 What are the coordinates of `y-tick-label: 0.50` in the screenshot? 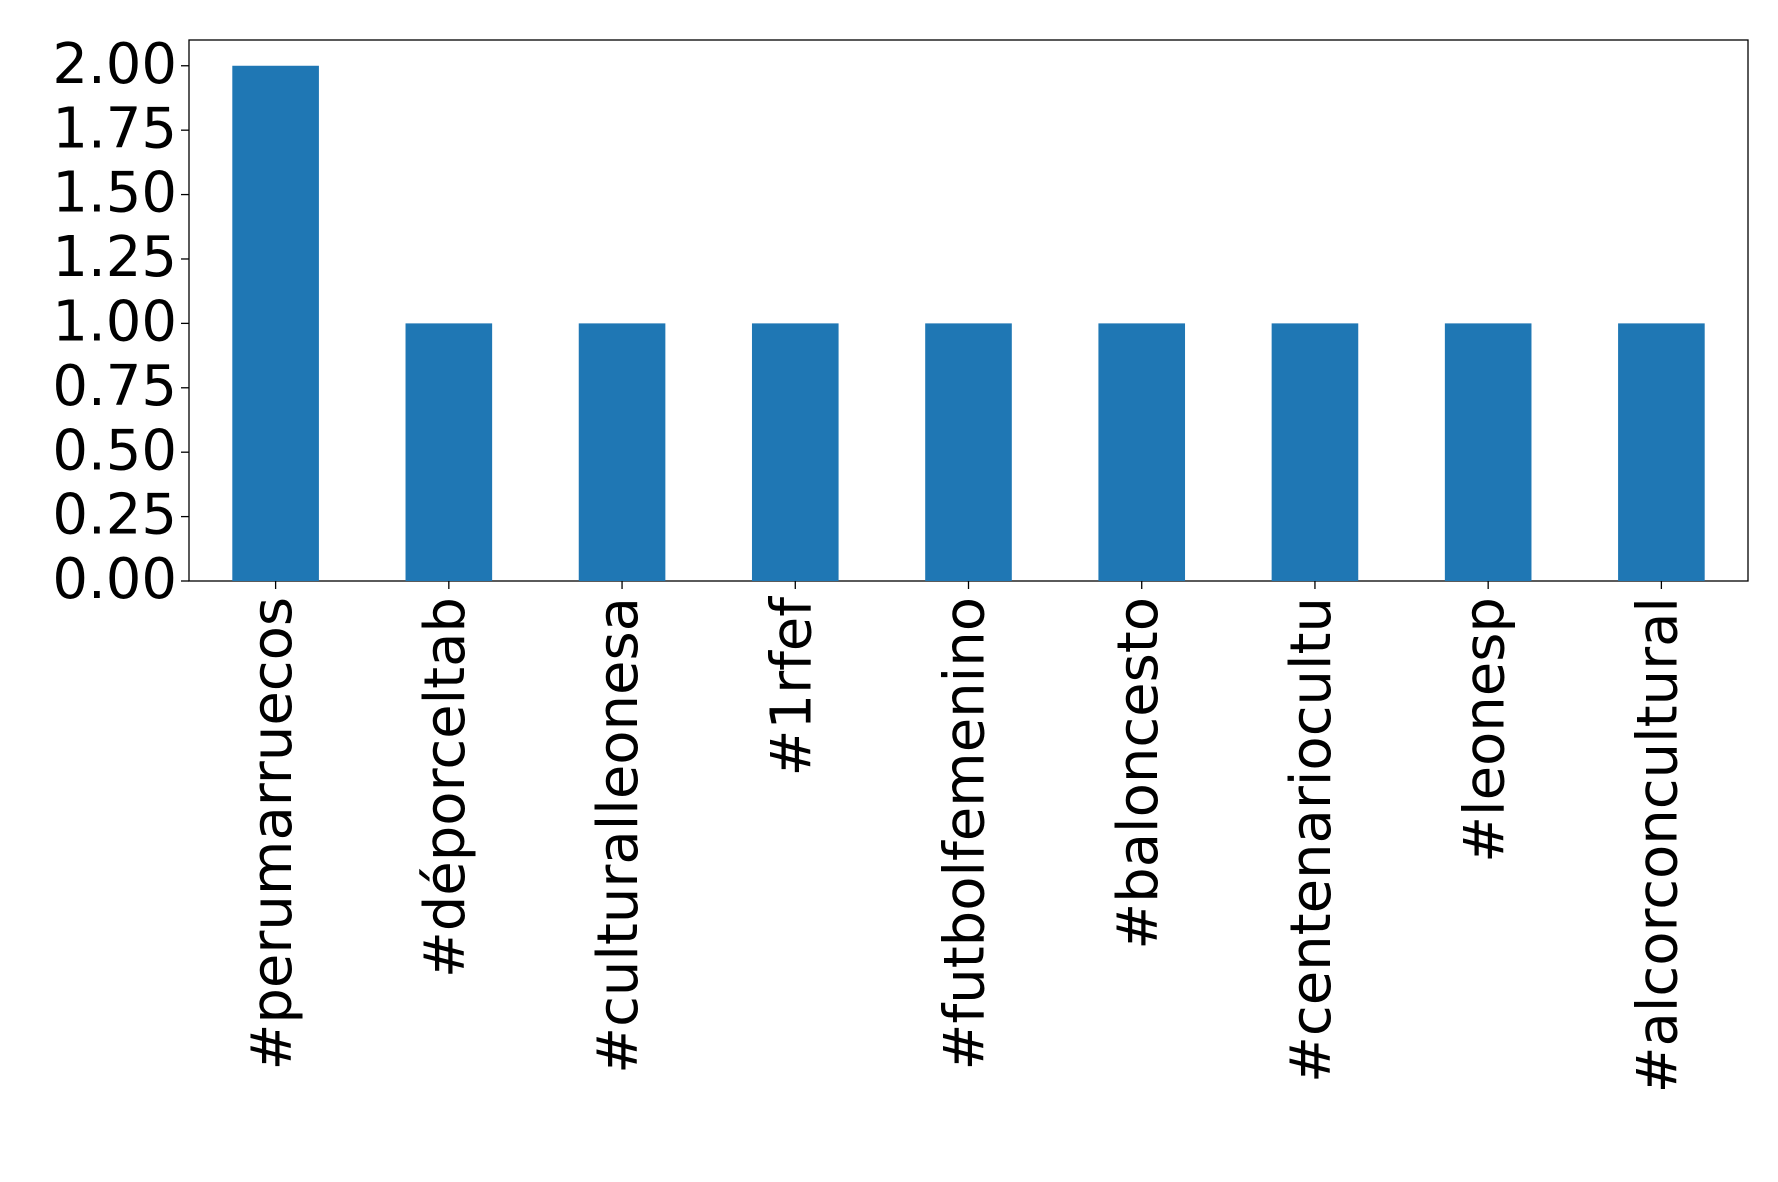 It's located at (114, 450).